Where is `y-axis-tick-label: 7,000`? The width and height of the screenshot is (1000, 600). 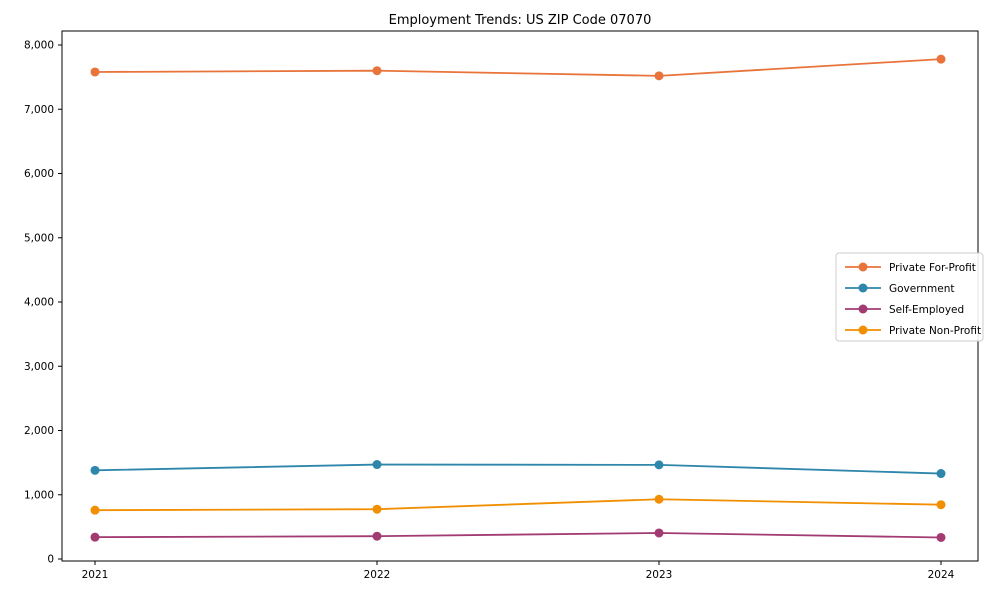 y-axis-tick-label: 7,000 is located at coordinates (39, 110).